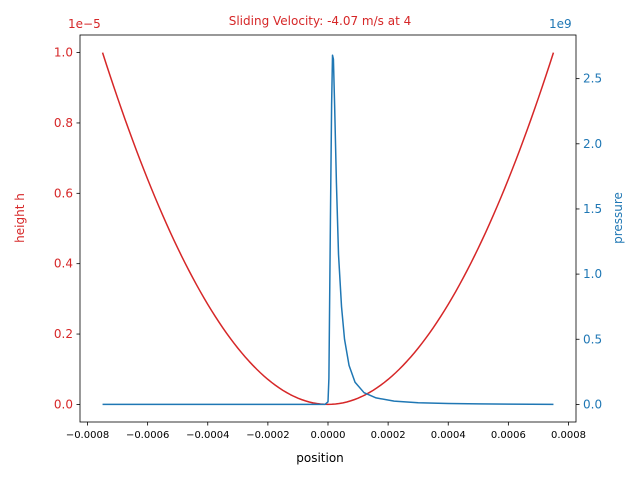 The image size is (640, 480). Describe the element at coordinates (63, 193) in the screenshot. I see `left-tick-label: 0.6` at that location.